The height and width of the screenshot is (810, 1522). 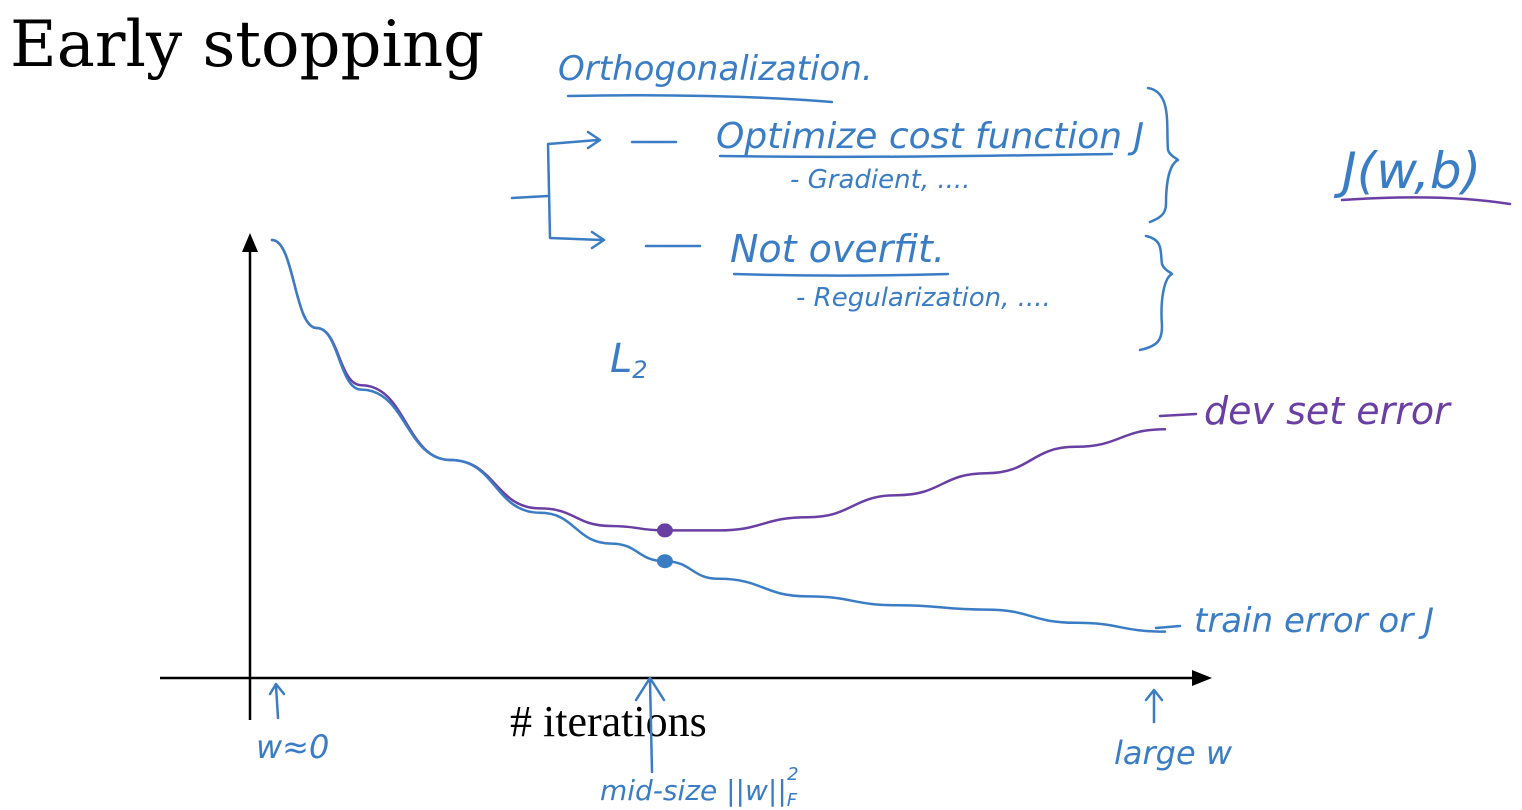 What do you see at coordinates (606, 190) in the screenshot?
I see `task-bracket` at bounding box center [606, 190].